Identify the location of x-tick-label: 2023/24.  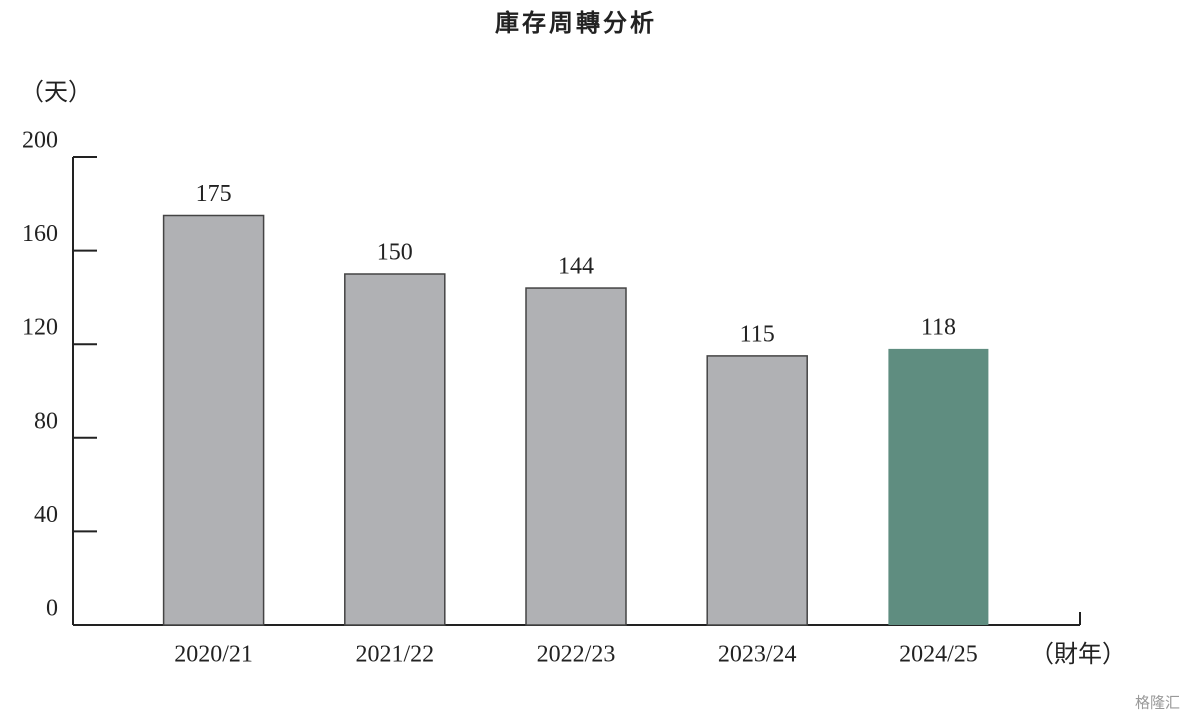
(757, 655).